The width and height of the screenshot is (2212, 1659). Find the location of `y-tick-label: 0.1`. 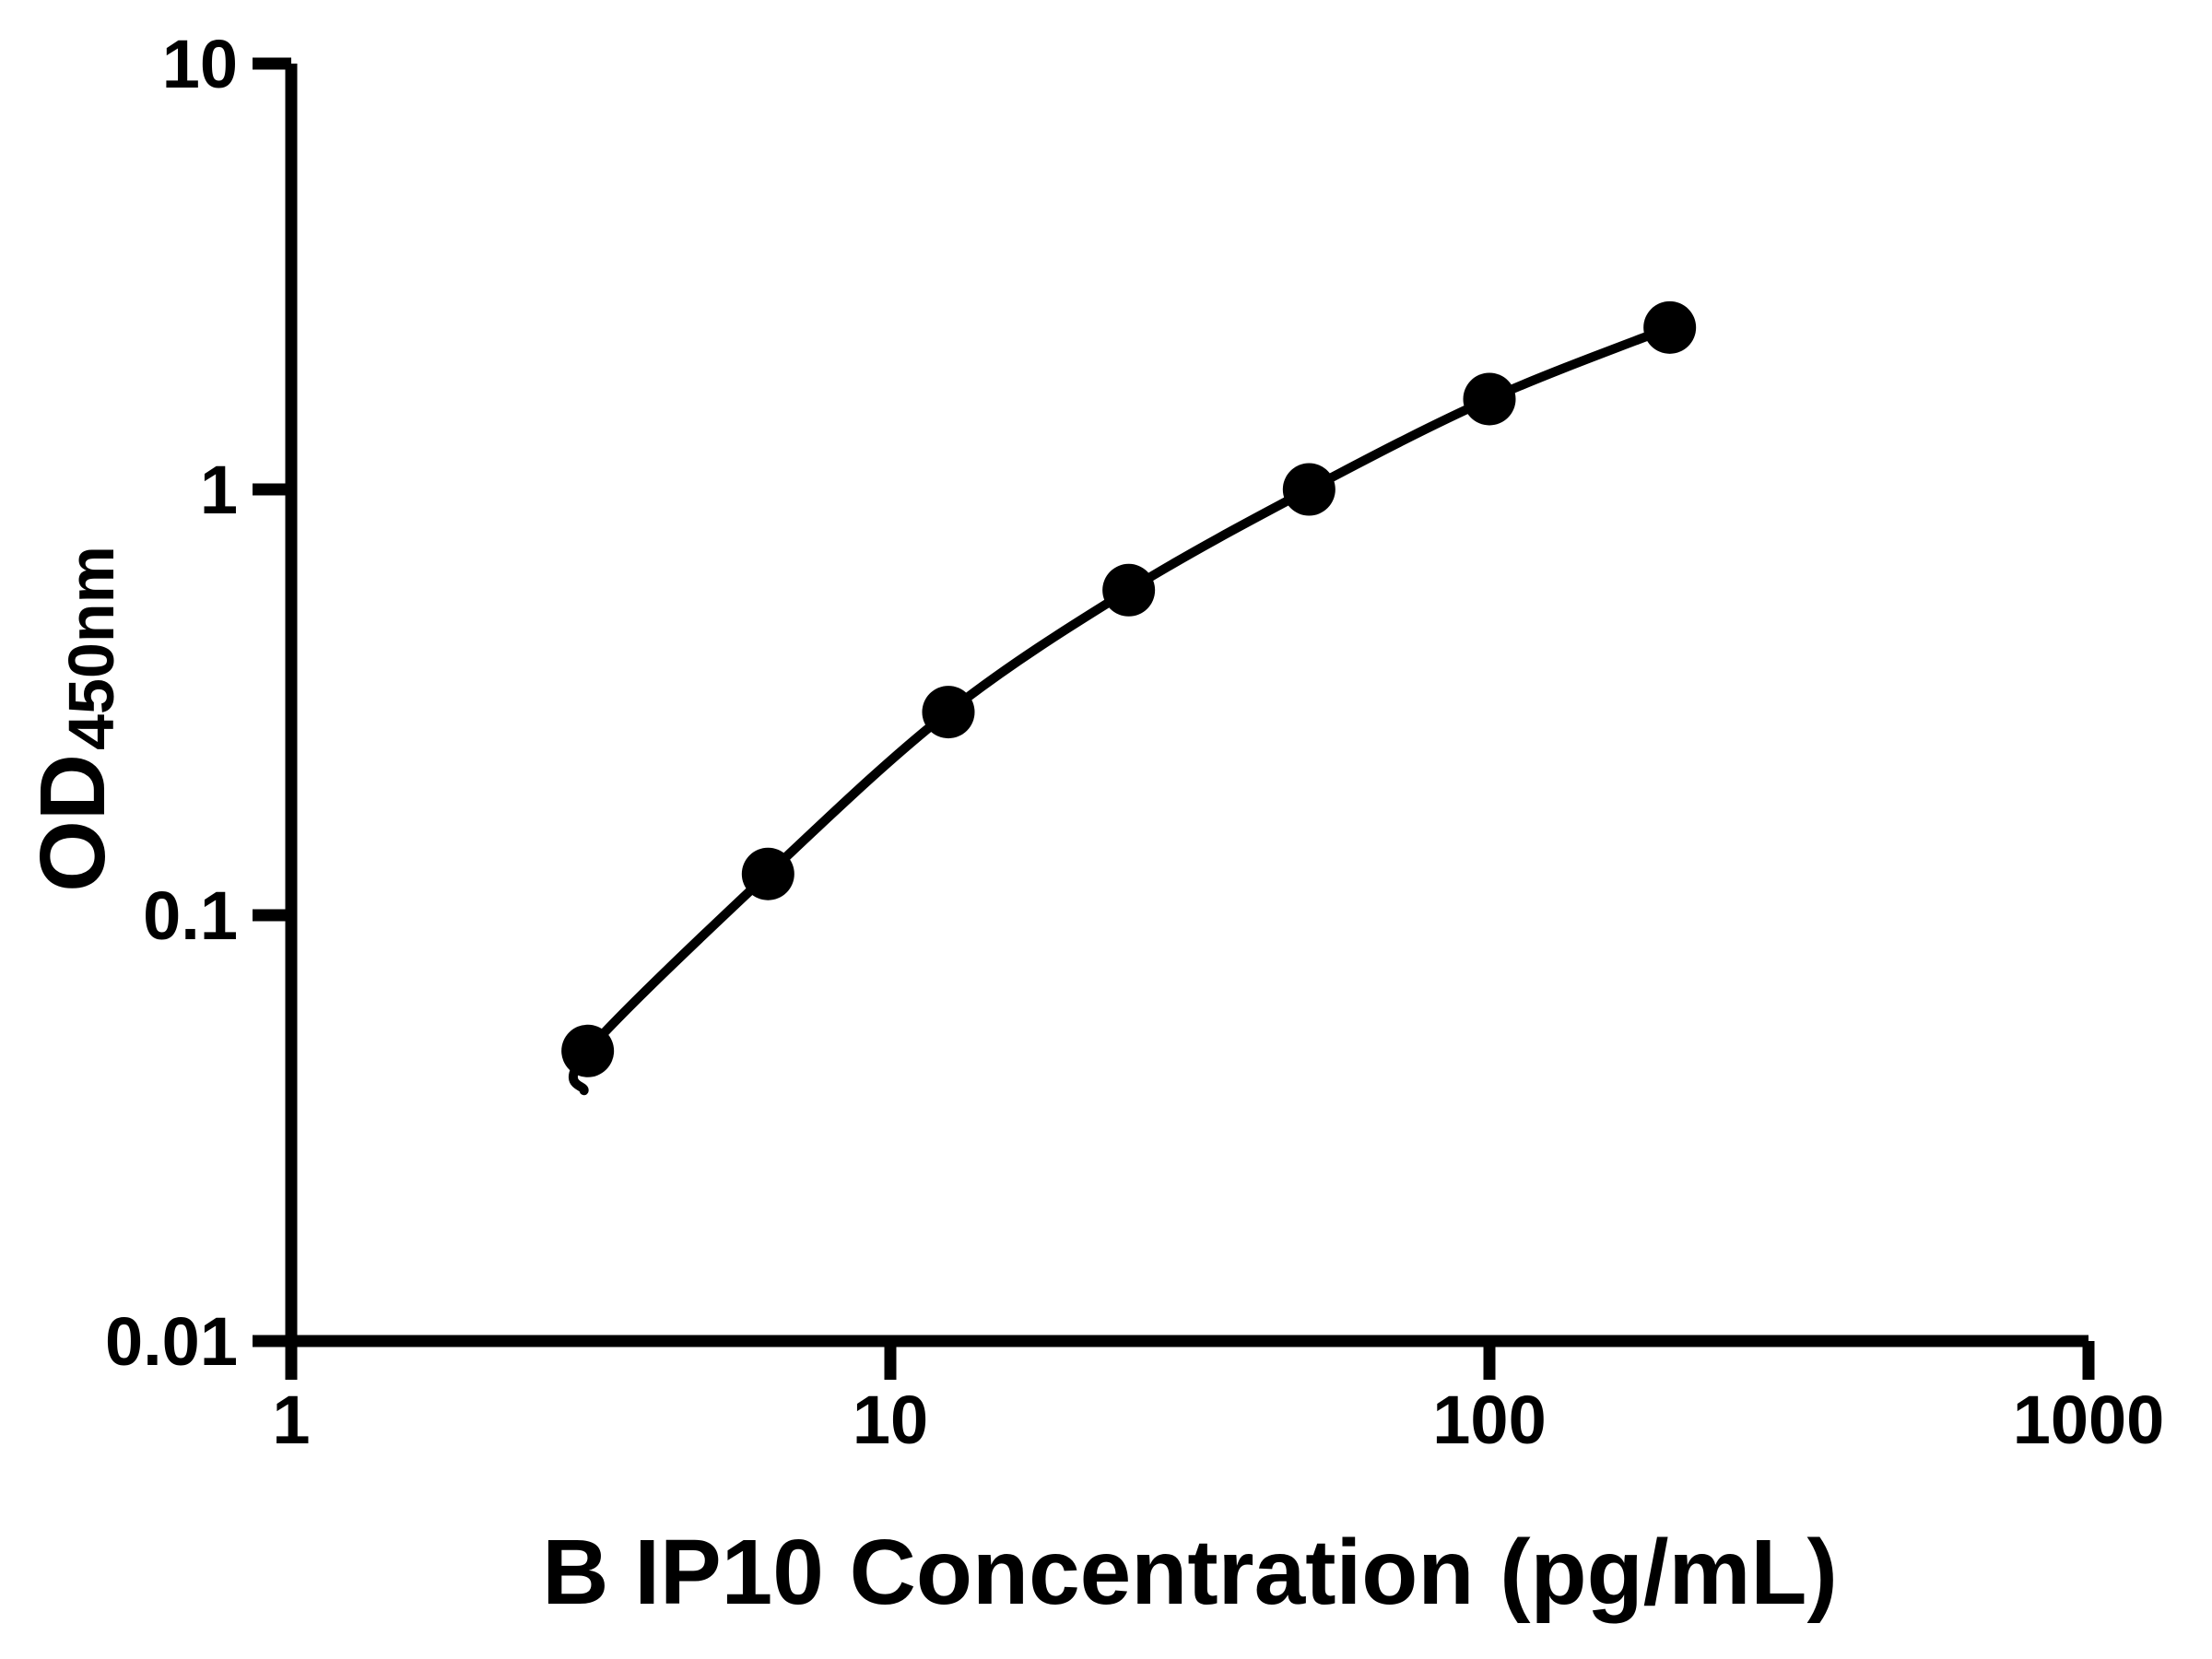

y-tick-label: 0.1 is located at coordinates (190, 915).